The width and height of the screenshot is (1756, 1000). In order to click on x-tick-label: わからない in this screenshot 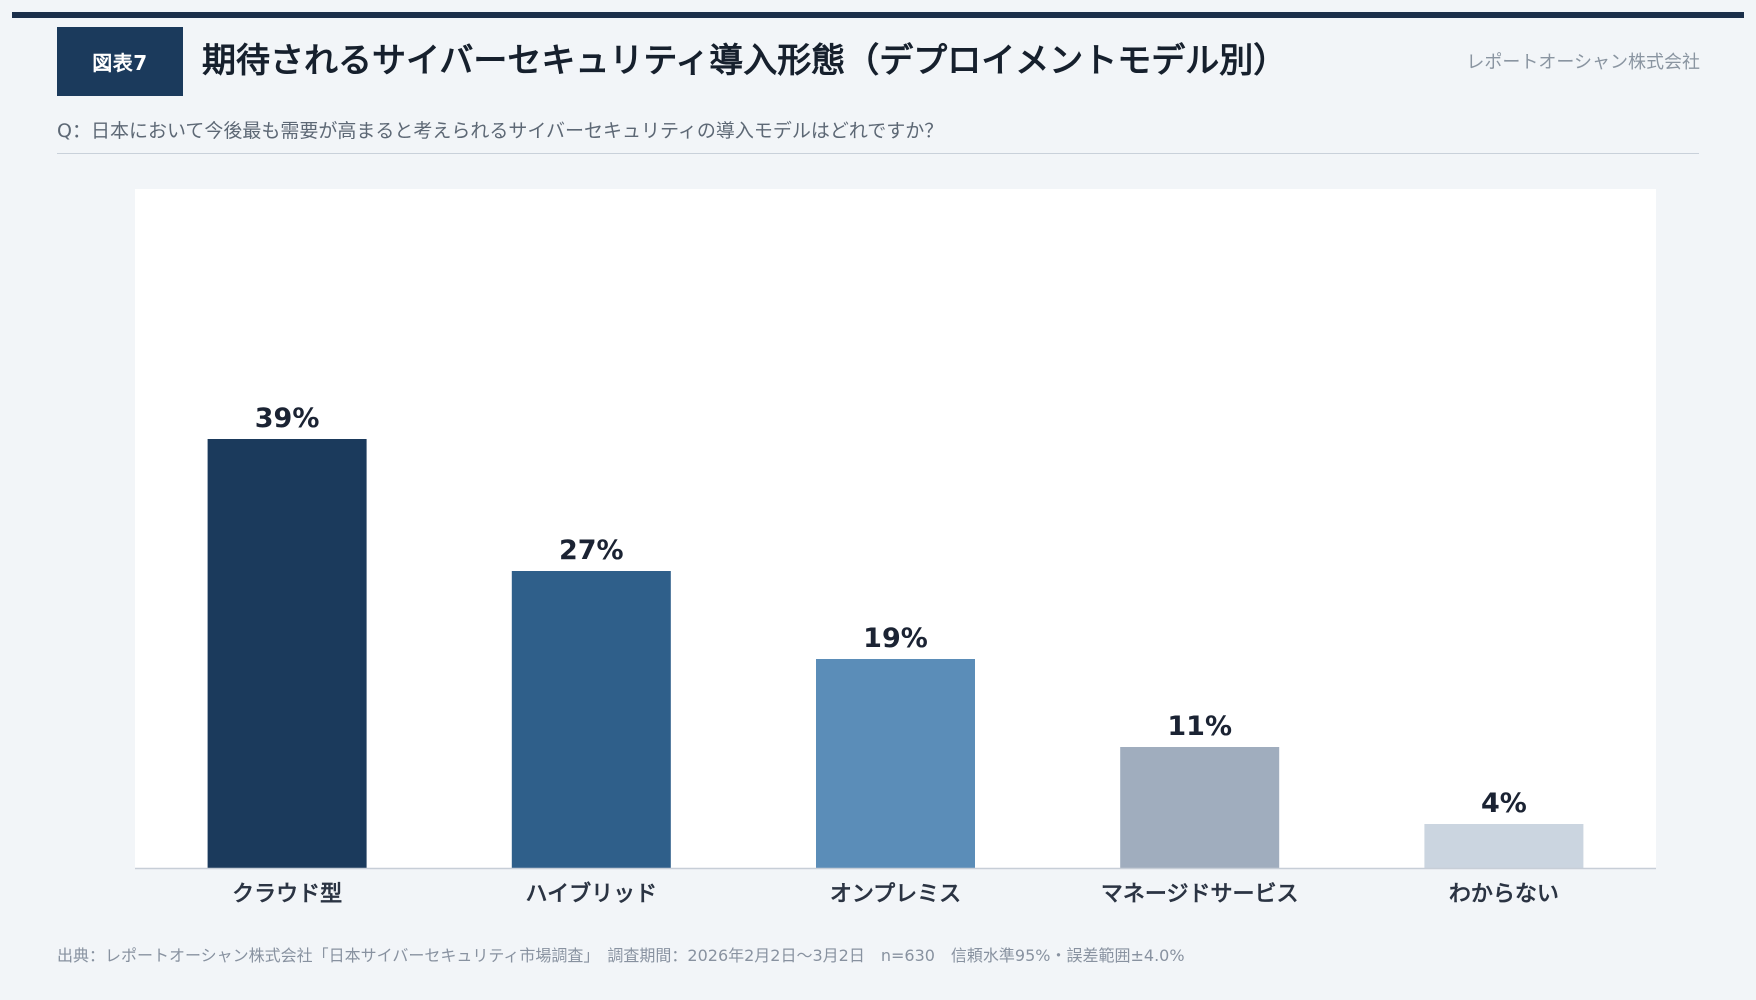, I will do `click(1504, 894)`.